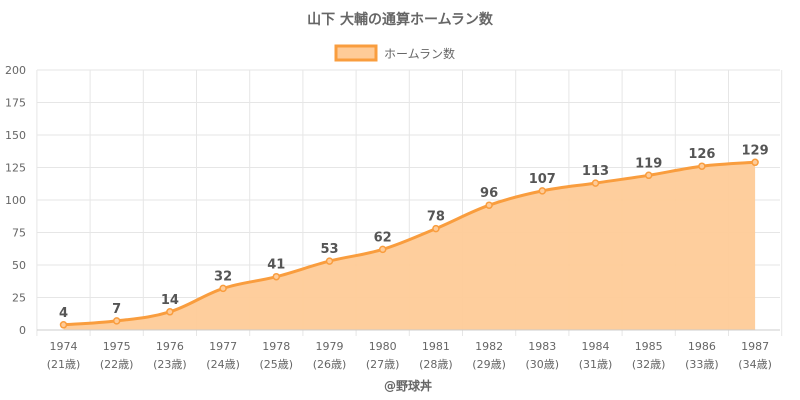  What do you see at coordinates (276, 265) in the screenshot?
I see `data-label: 41` at bounding box center [276, 265].